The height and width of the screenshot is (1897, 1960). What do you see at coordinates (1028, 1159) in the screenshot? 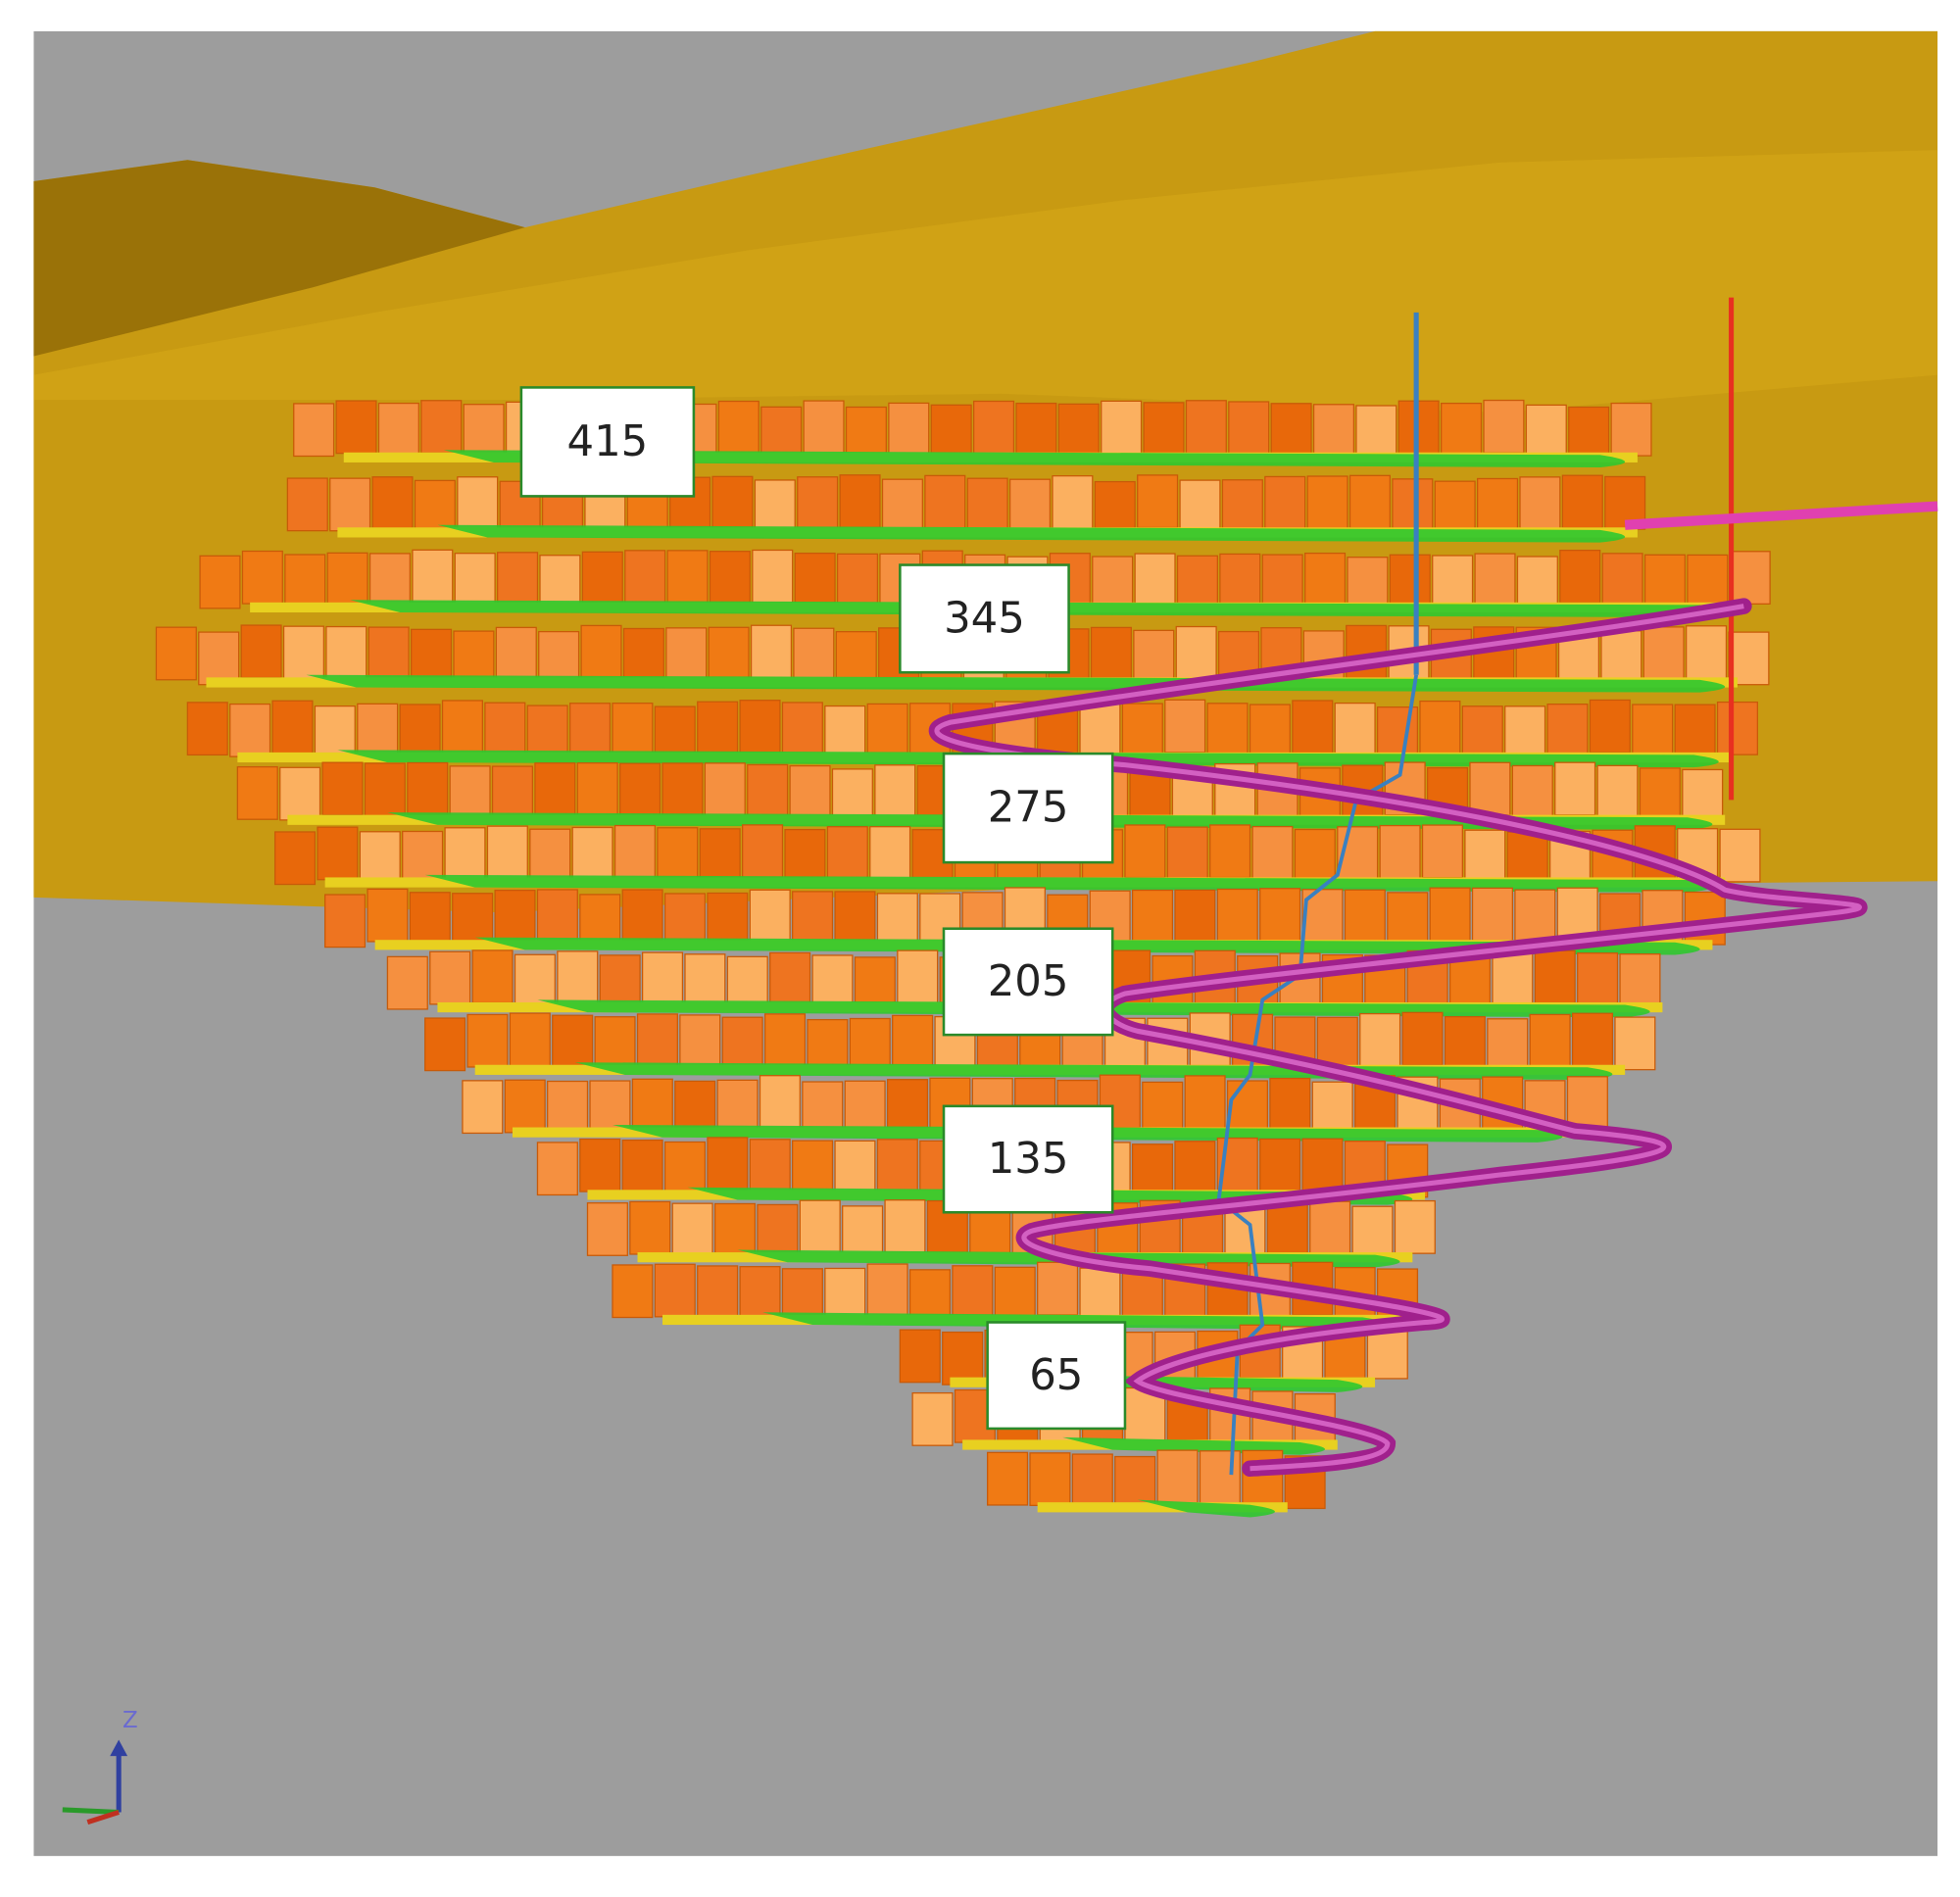
I see `level-label-box` at bounding box center [1028, 1159].